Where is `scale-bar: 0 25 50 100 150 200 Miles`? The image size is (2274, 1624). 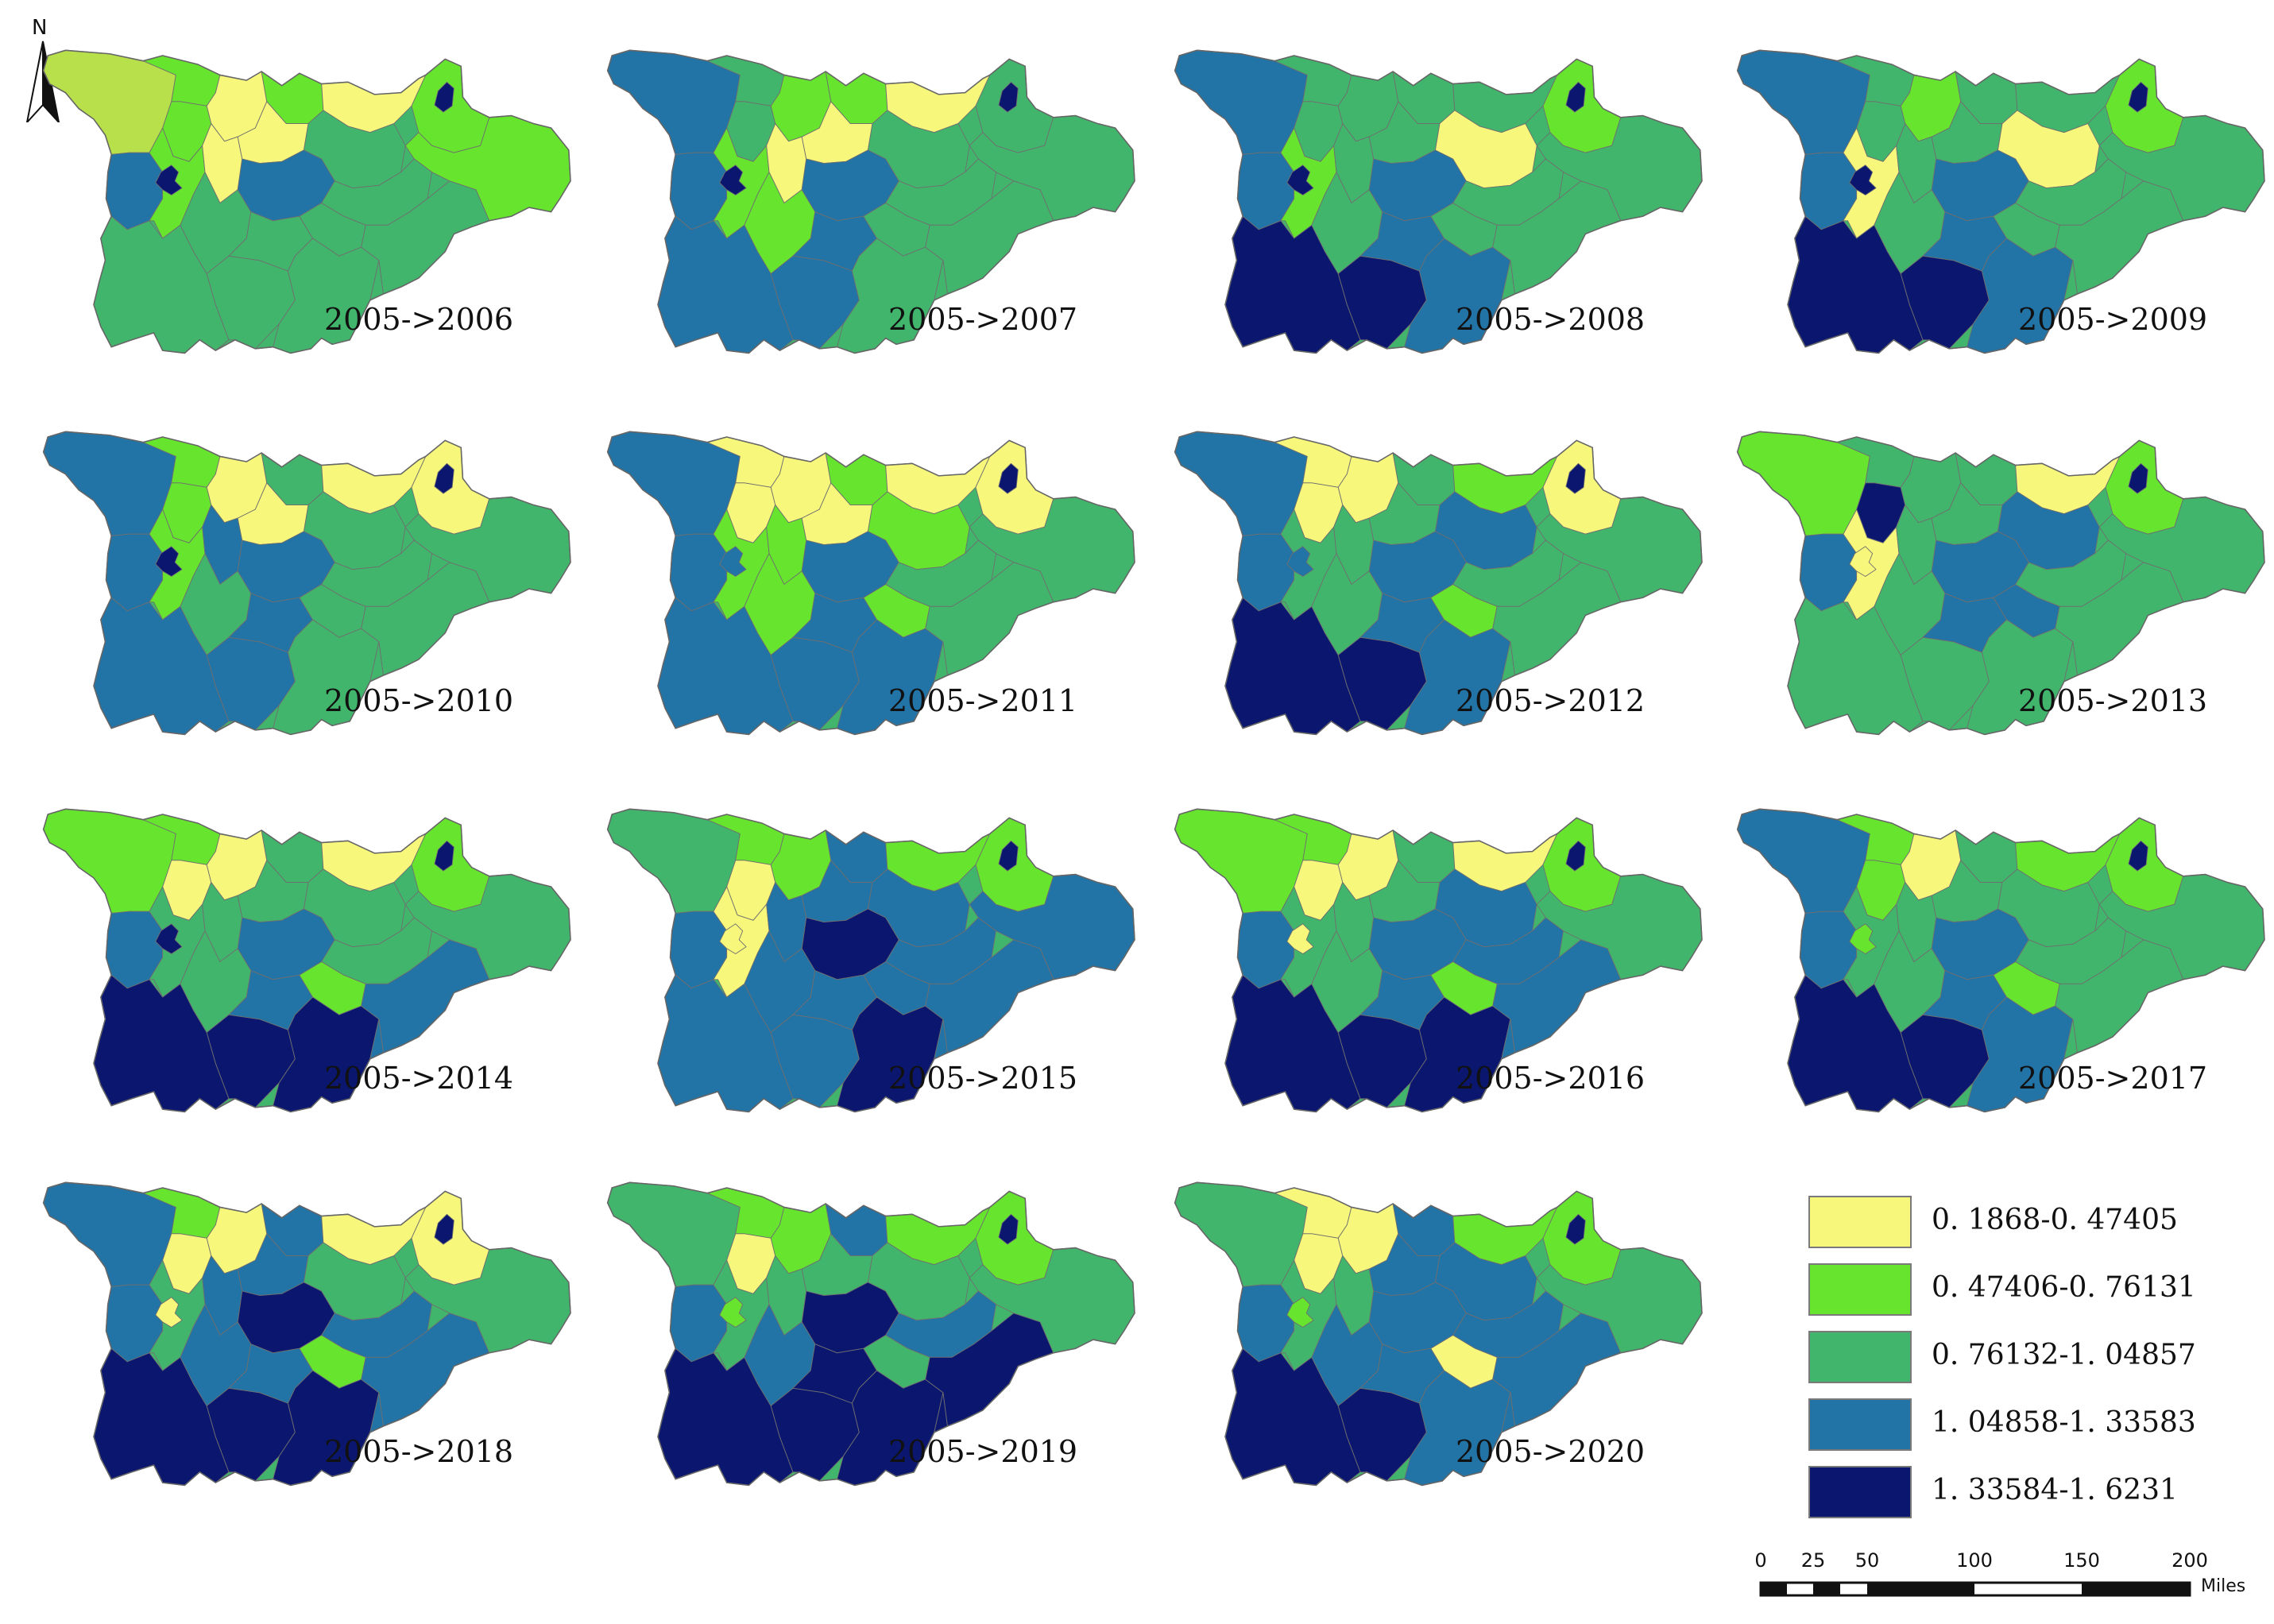
scale-bar: 0 25 50 100 150 200 Miles is located at coordinates (2006, 1585).